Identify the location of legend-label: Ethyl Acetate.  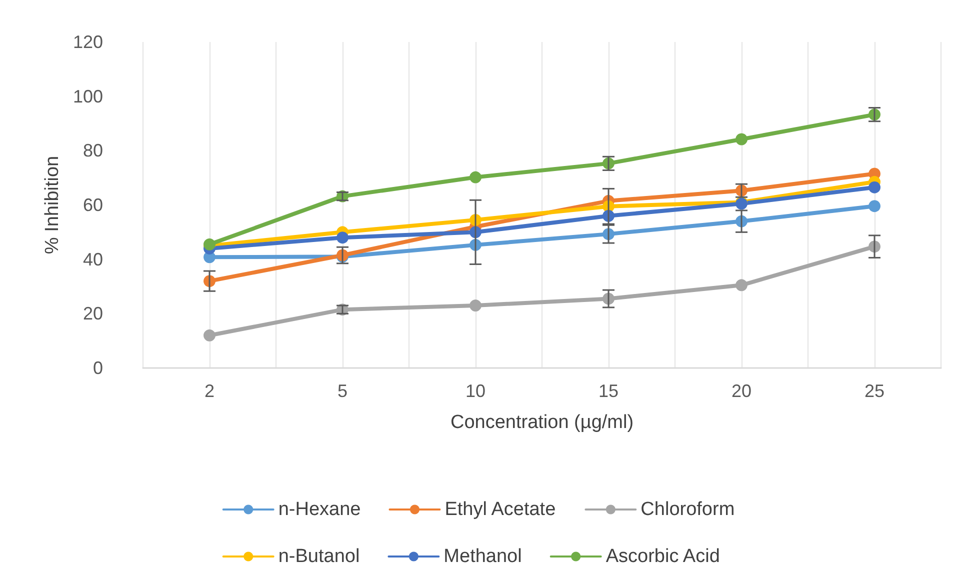
(500, 509).